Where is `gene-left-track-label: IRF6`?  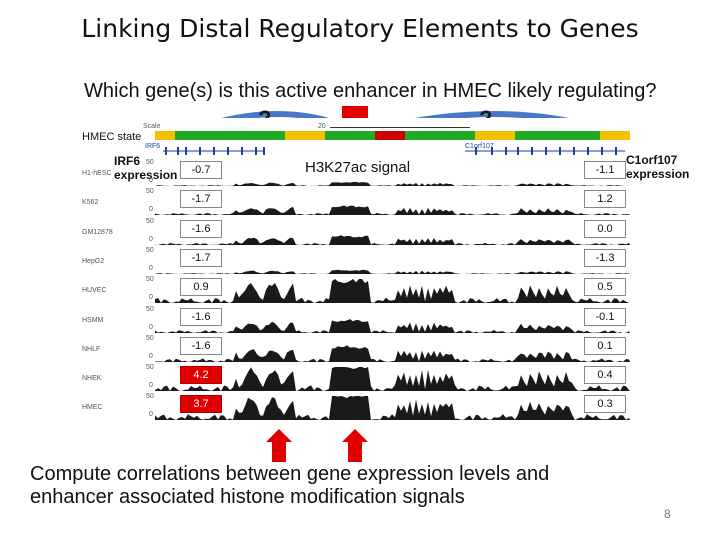 gene-left-track-label: IRF6 is located at coordinates (153, 146).